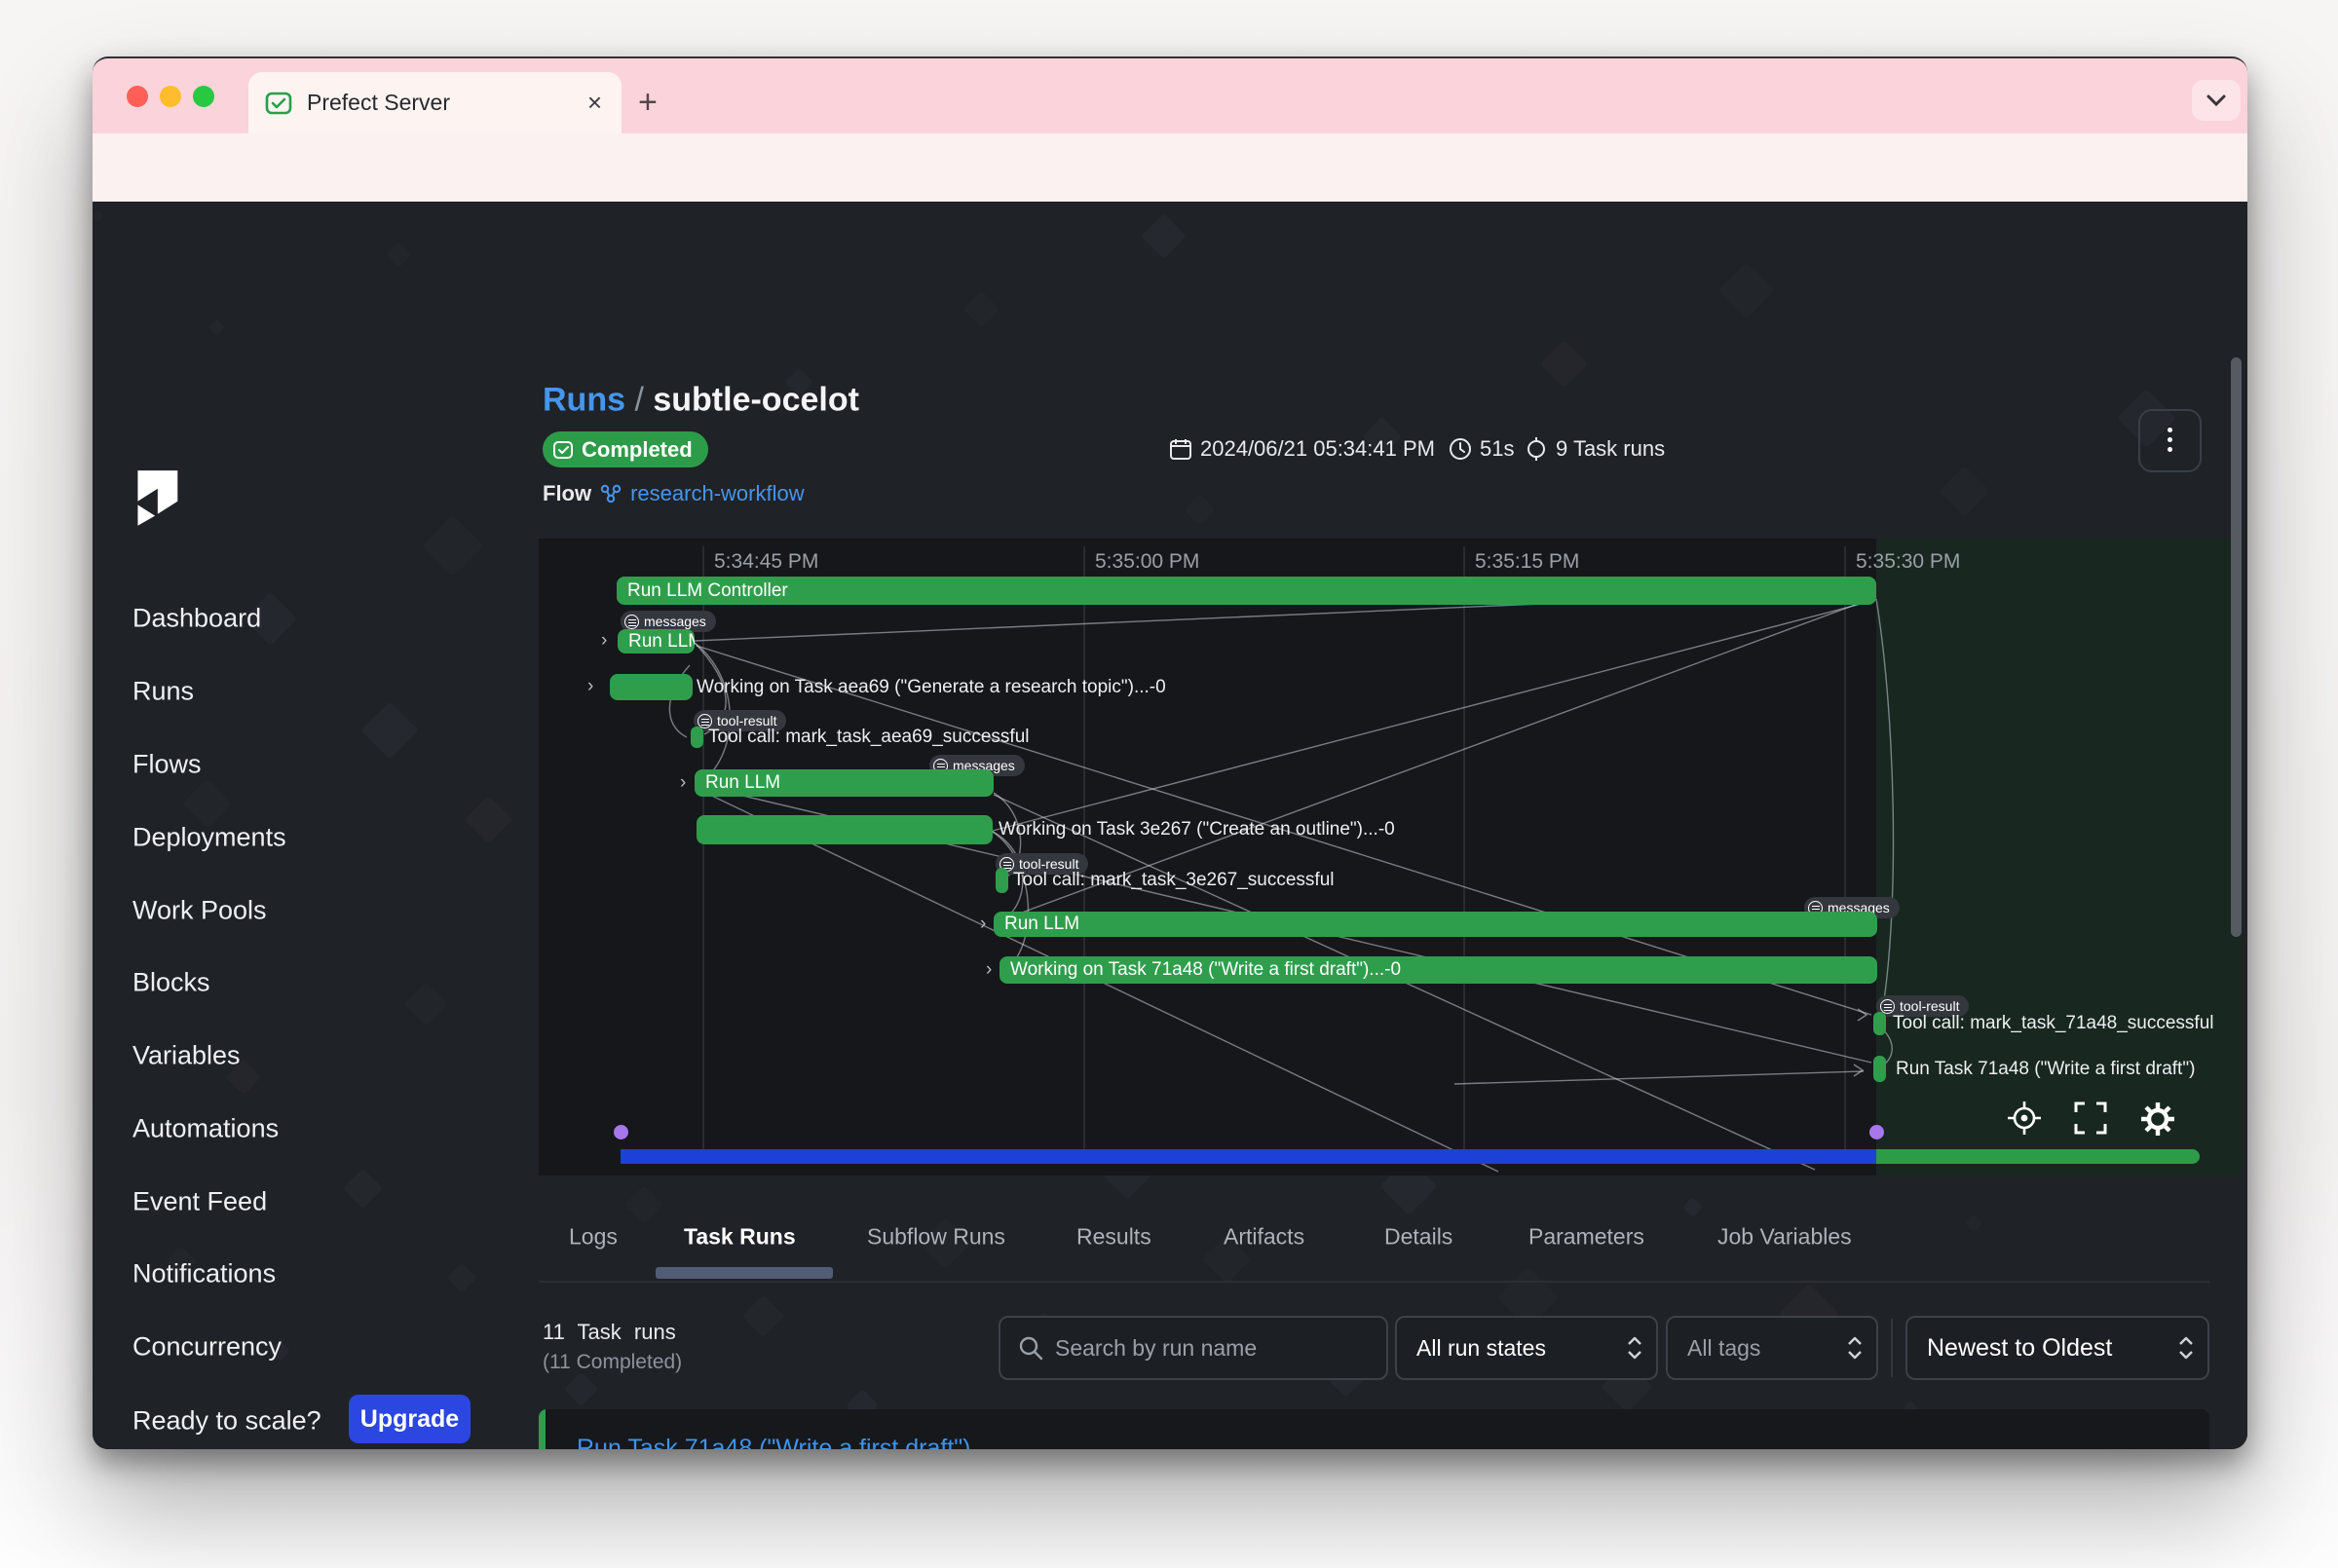 Image resolution: width=2338 pixels, height=1568 pixels. Describe the element at coordinates (625, 449) in the screenshot. I see `state-badge: Completed` at that location.